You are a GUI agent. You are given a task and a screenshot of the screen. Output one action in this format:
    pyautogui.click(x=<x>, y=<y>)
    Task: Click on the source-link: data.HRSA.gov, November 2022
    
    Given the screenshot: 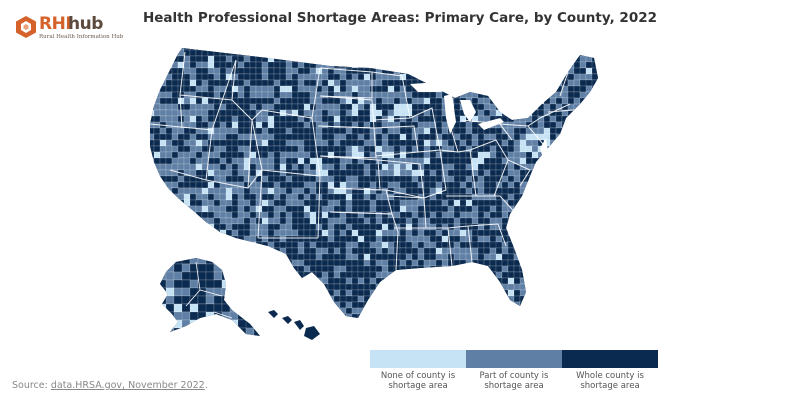 What is the action you would take?
    pyautogui.click(x=127, y=385)
    